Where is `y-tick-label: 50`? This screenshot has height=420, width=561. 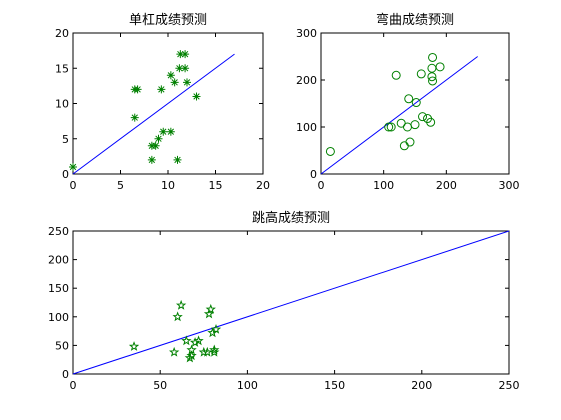
y-tick-label: 50 is located at coordinates (62, 345).